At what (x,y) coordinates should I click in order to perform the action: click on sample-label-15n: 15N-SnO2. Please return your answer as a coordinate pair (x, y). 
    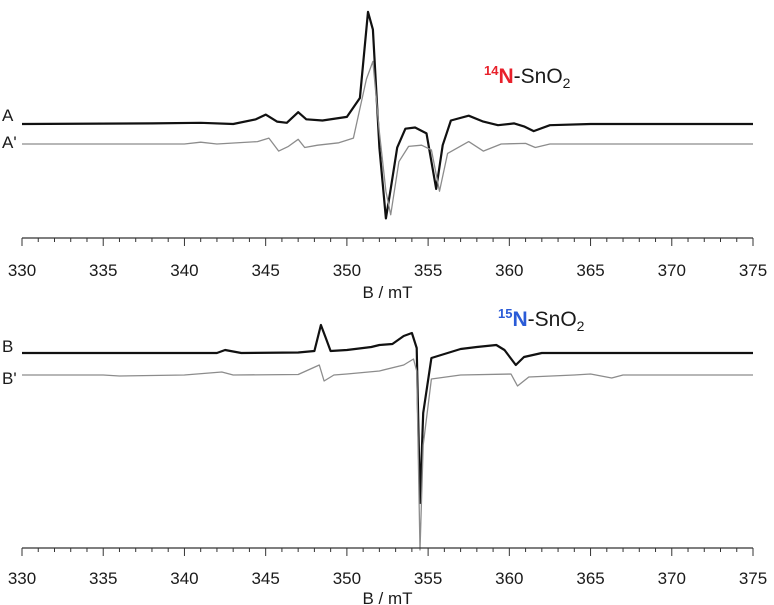
    Looking at the image, I should click on (541, 320).